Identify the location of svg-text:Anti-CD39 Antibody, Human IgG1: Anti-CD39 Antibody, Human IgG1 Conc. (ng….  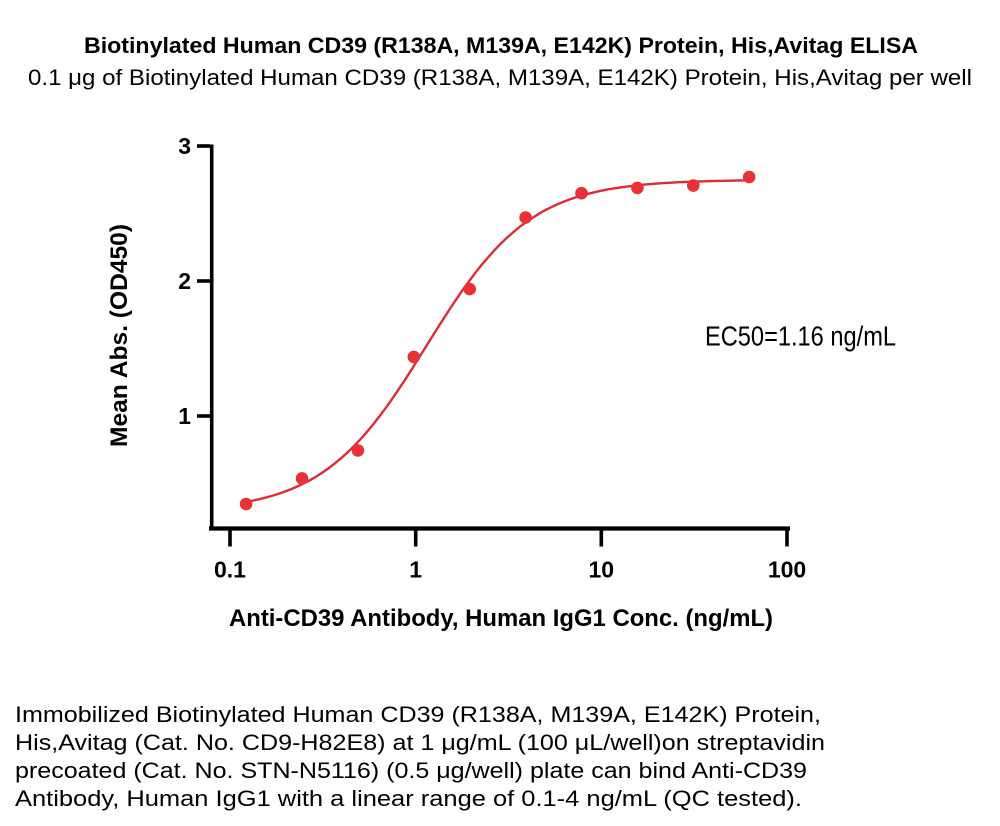
(501, 618).